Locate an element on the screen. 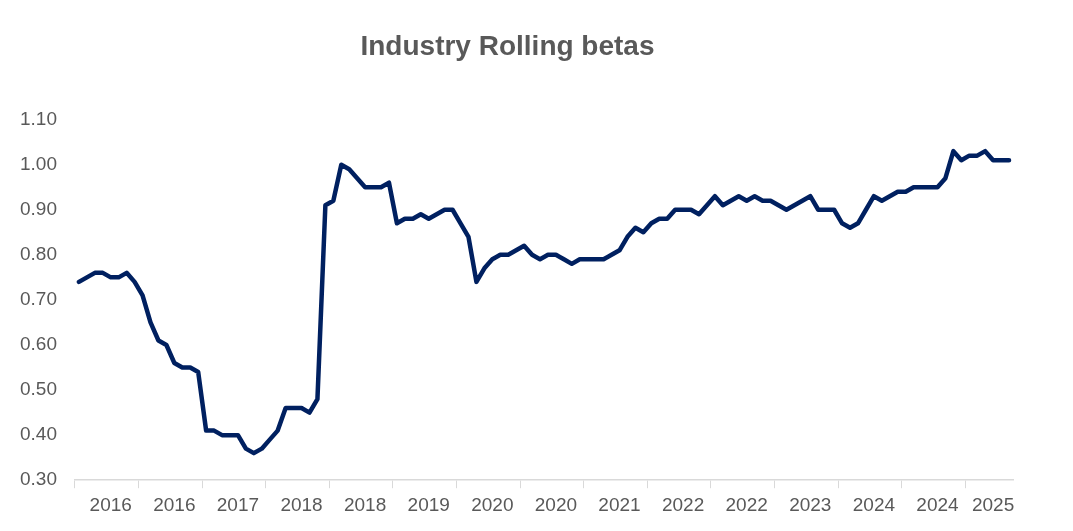 Image resolution: width=1073 pixels, height=531 pixels. x-tick-label: 2017 is located at coordinates (238, 504).